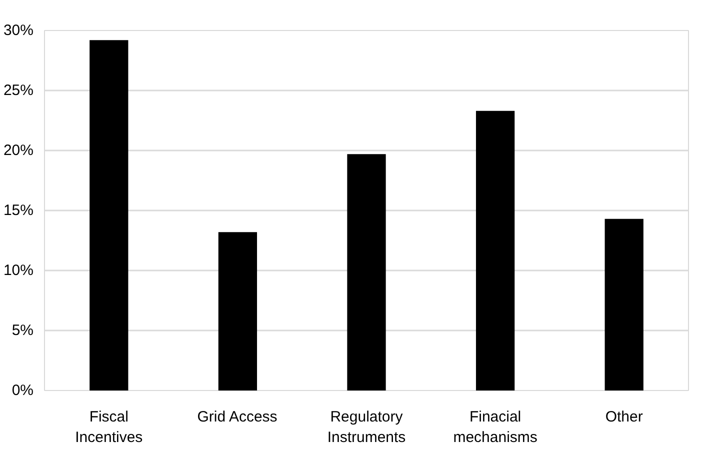 Image resolution: width=707 pixels, height=455 pixels. Describe the element at coordinates (18, 150) in the screenshot. I see `y-tick-label: 20%` at that location.